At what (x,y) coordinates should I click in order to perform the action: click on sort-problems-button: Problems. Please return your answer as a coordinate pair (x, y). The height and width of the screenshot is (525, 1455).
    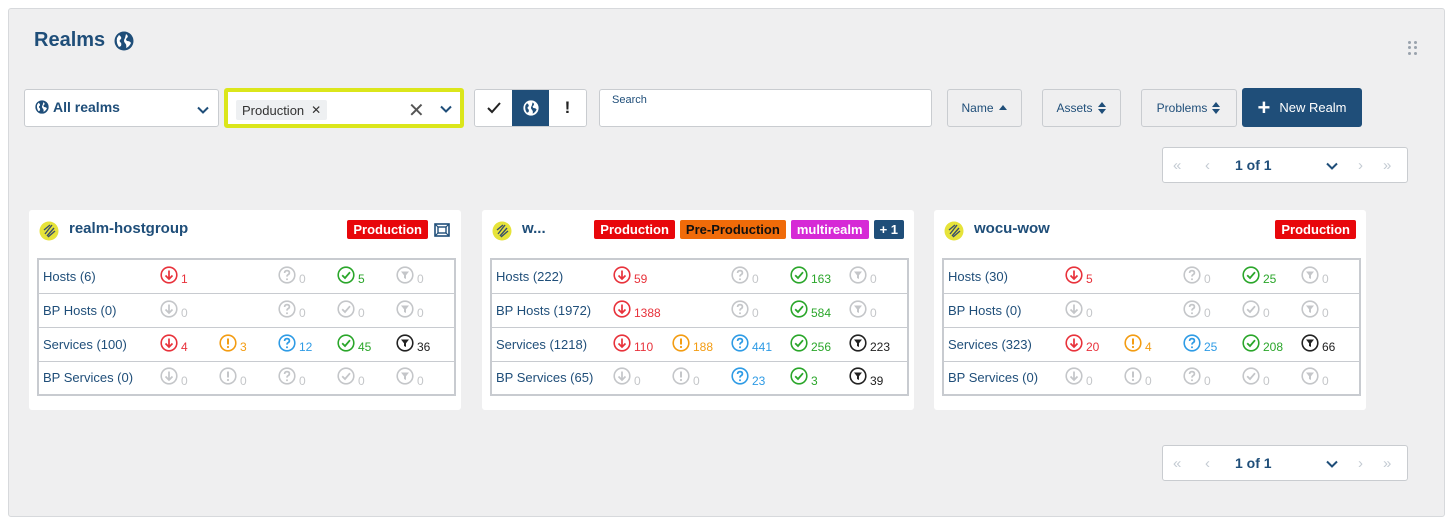
    Looking at the image, I should click on (1189, 108).